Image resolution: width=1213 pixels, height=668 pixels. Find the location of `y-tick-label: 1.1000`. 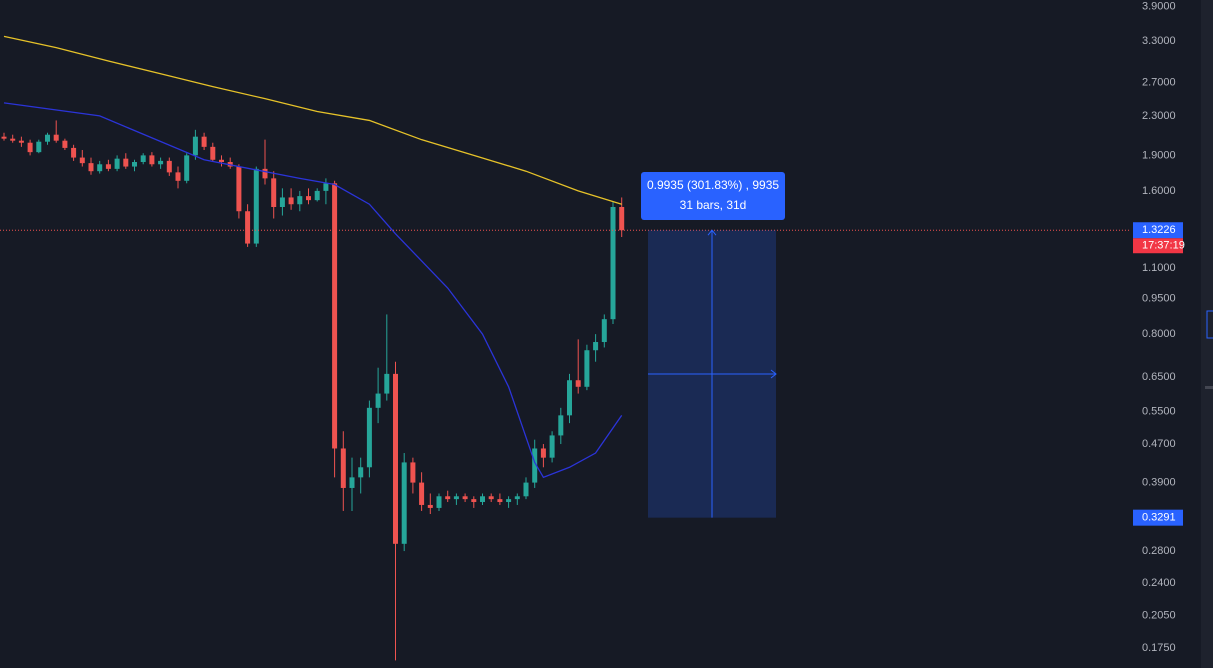

y-tick-label: 1.1000 is located at coordinates (1159, 268).